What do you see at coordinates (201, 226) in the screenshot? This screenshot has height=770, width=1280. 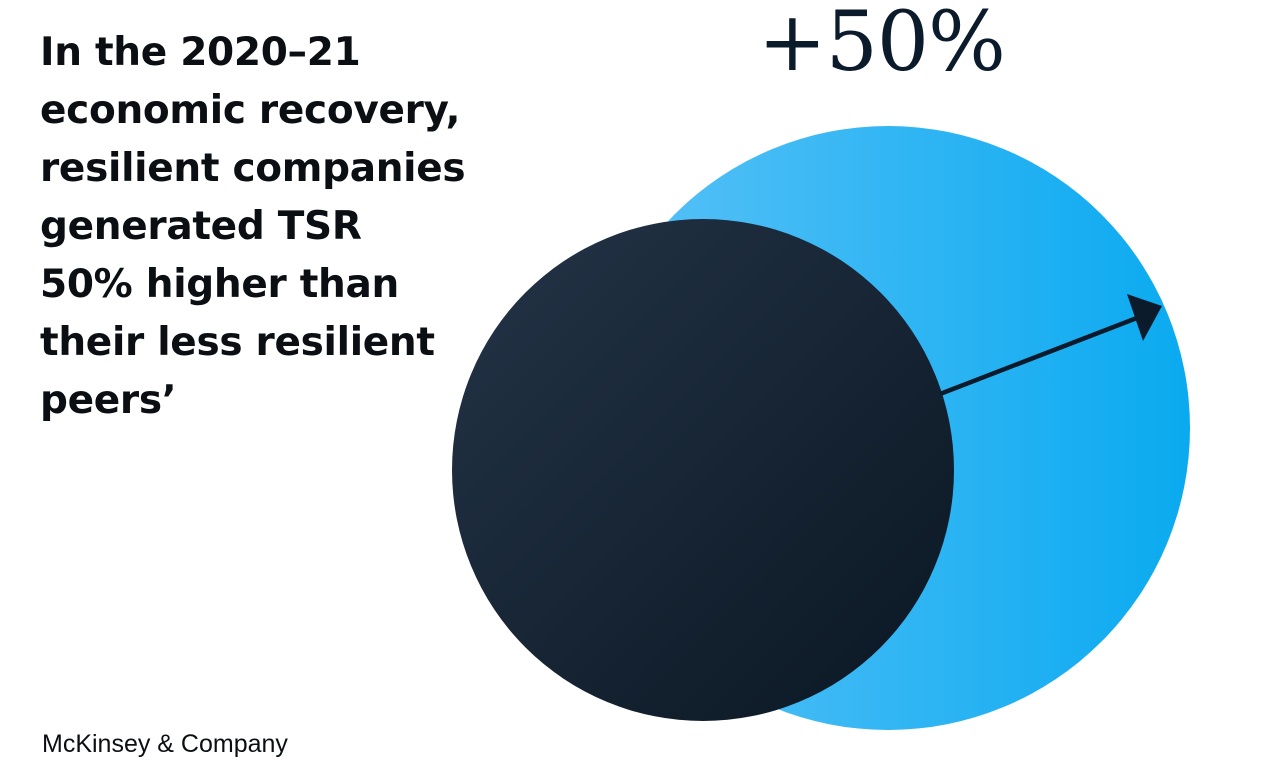 I see `headline-line: generated TSR` at bounding box center [201, 226].